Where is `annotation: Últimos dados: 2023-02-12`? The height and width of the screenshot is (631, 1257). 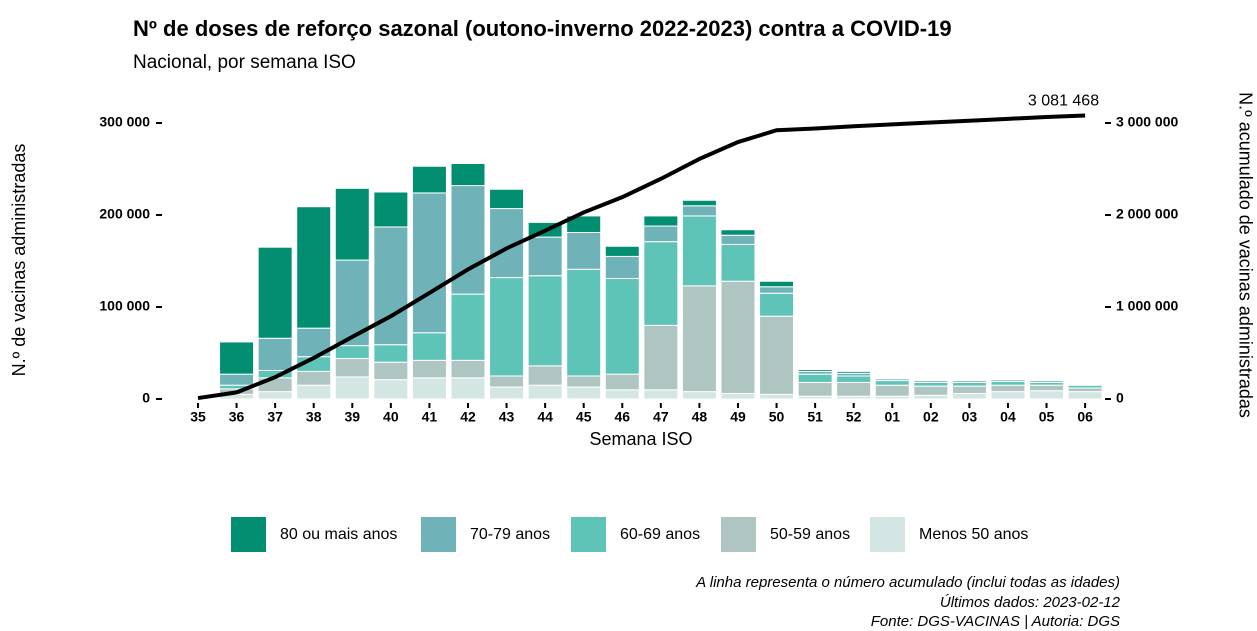 annotation: Últimos dados: 2023-02-12 is located at coordinates (1030, 602).